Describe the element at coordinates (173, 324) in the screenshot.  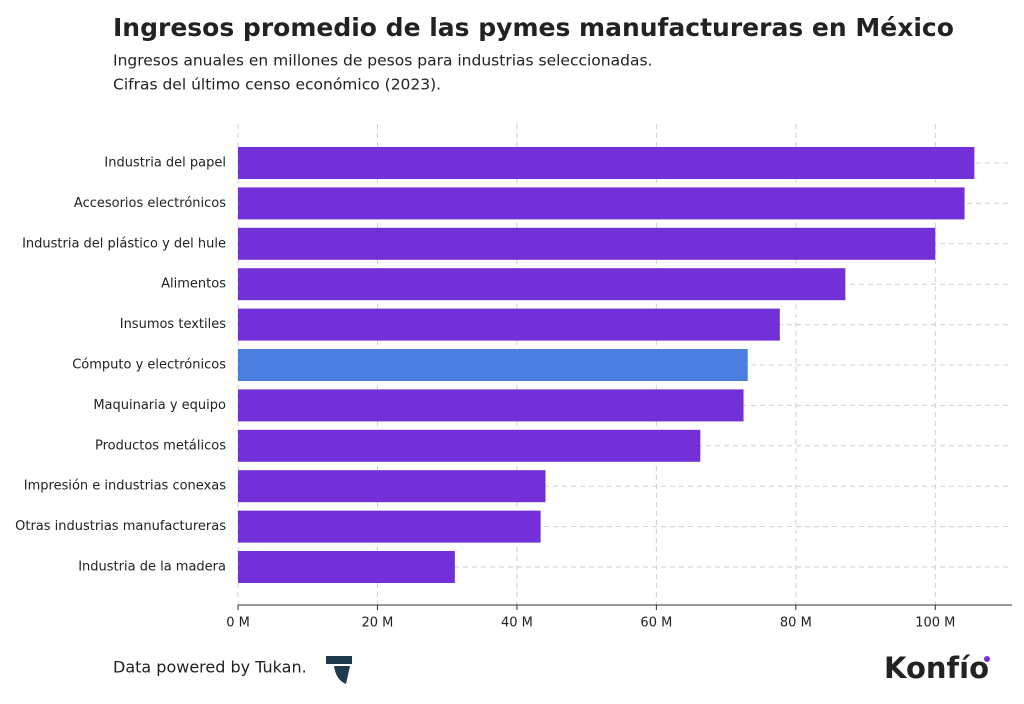
I see `y-tick-label: Insumos textiles` at that location.